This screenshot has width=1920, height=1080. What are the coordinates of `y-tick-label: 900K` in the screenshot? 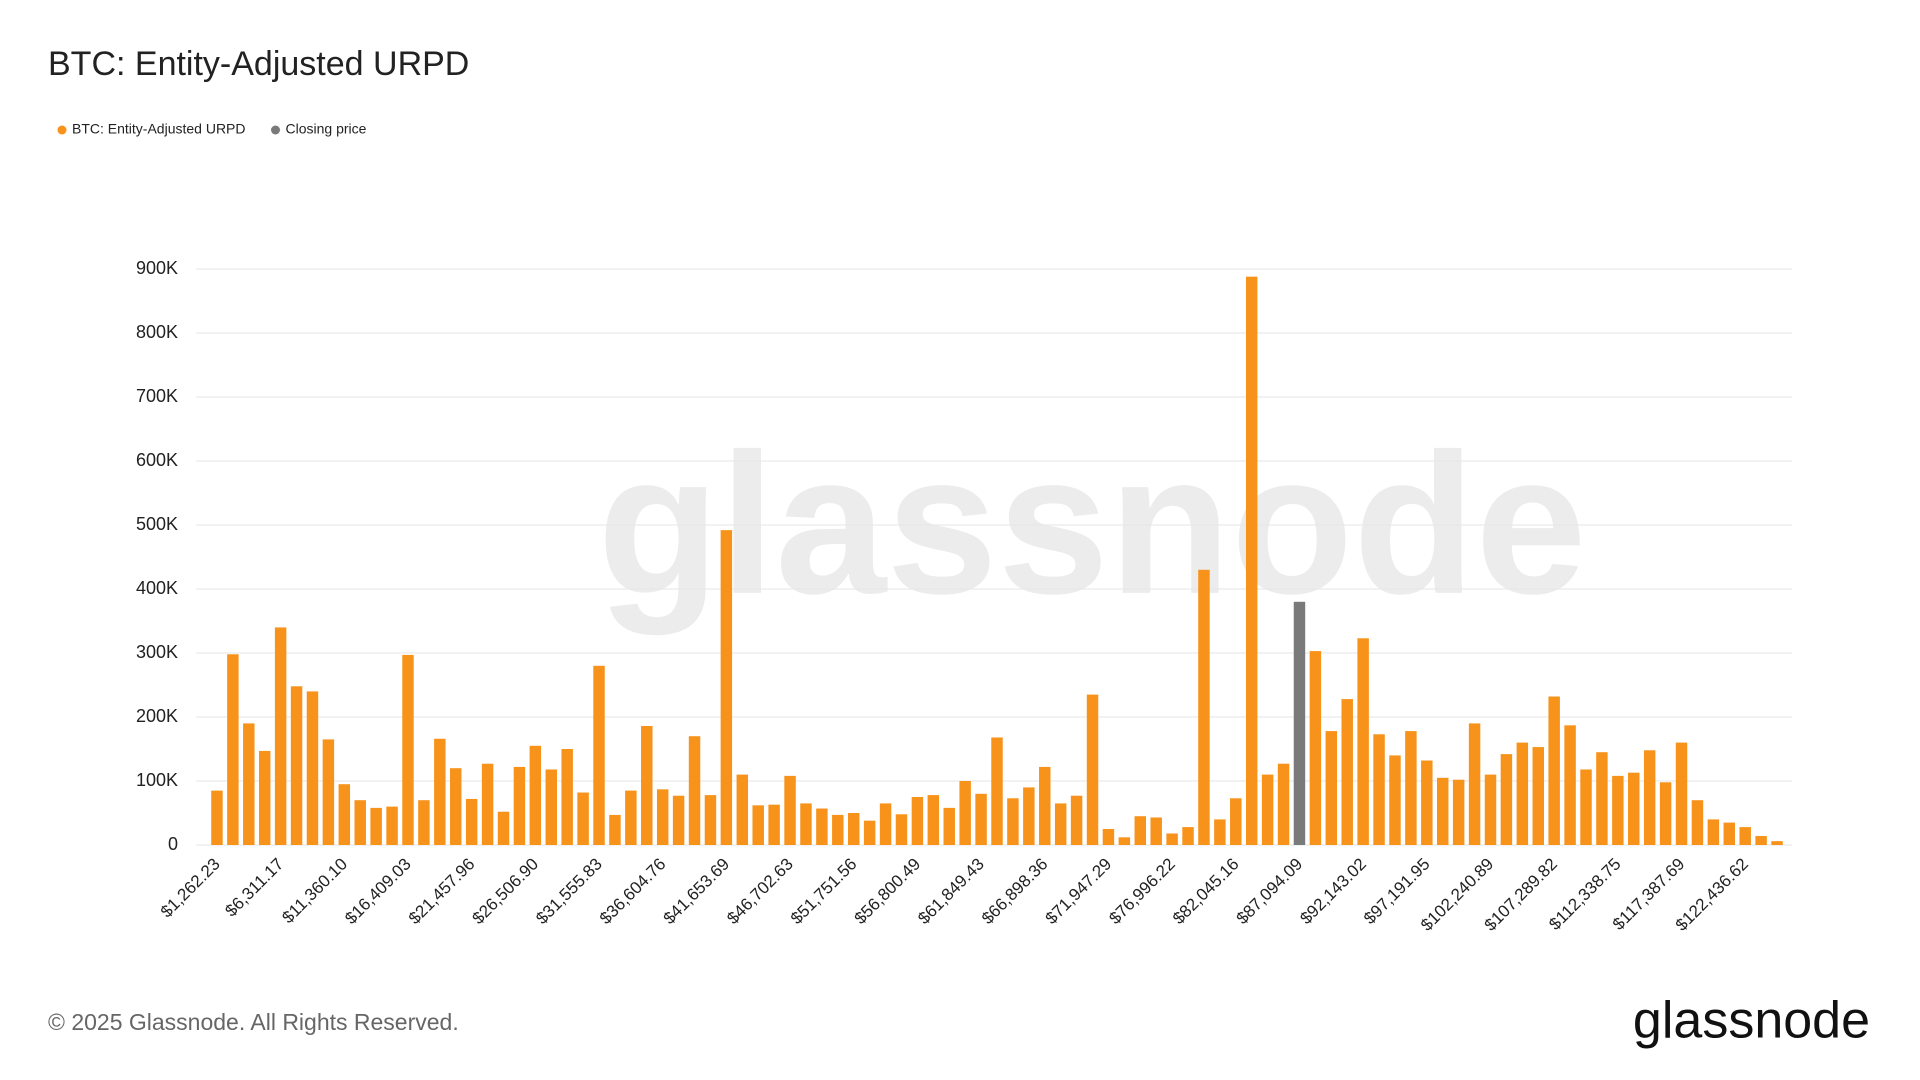 It's located at (157, 268).